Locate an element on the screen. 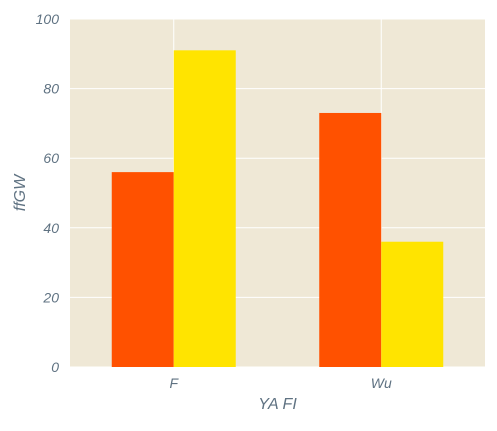 This screenshot has width=497, height=431. bar-f-left is located at coordinates (142, 269).